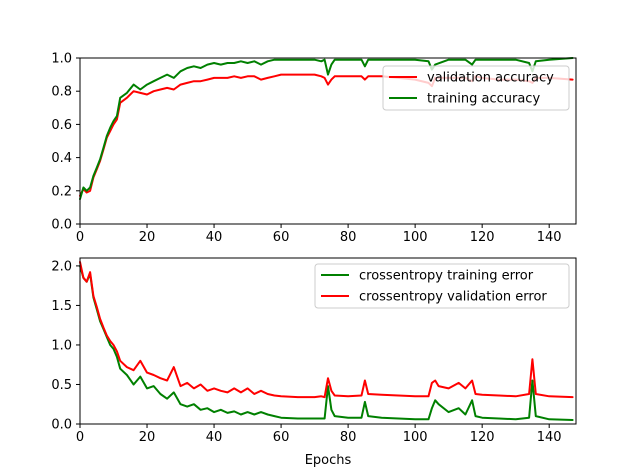 The width and height of the screenshot is (640, 476). What do you see at coordinates (61, 125) in the screenshot?
I see `y-tick-label: 0.6` at bounding box center [61, 125].